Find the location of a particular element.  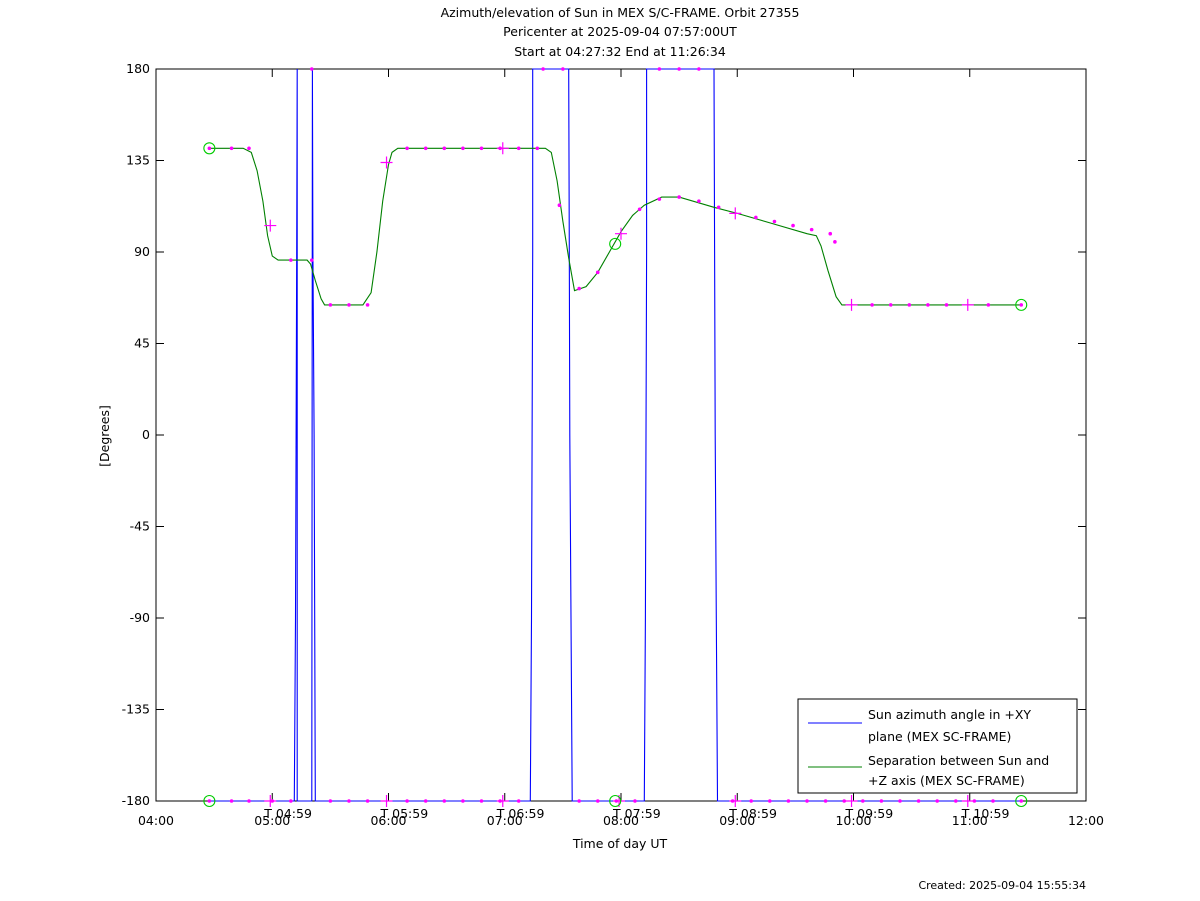

series-line-separation is located at coordinates (615, 226).